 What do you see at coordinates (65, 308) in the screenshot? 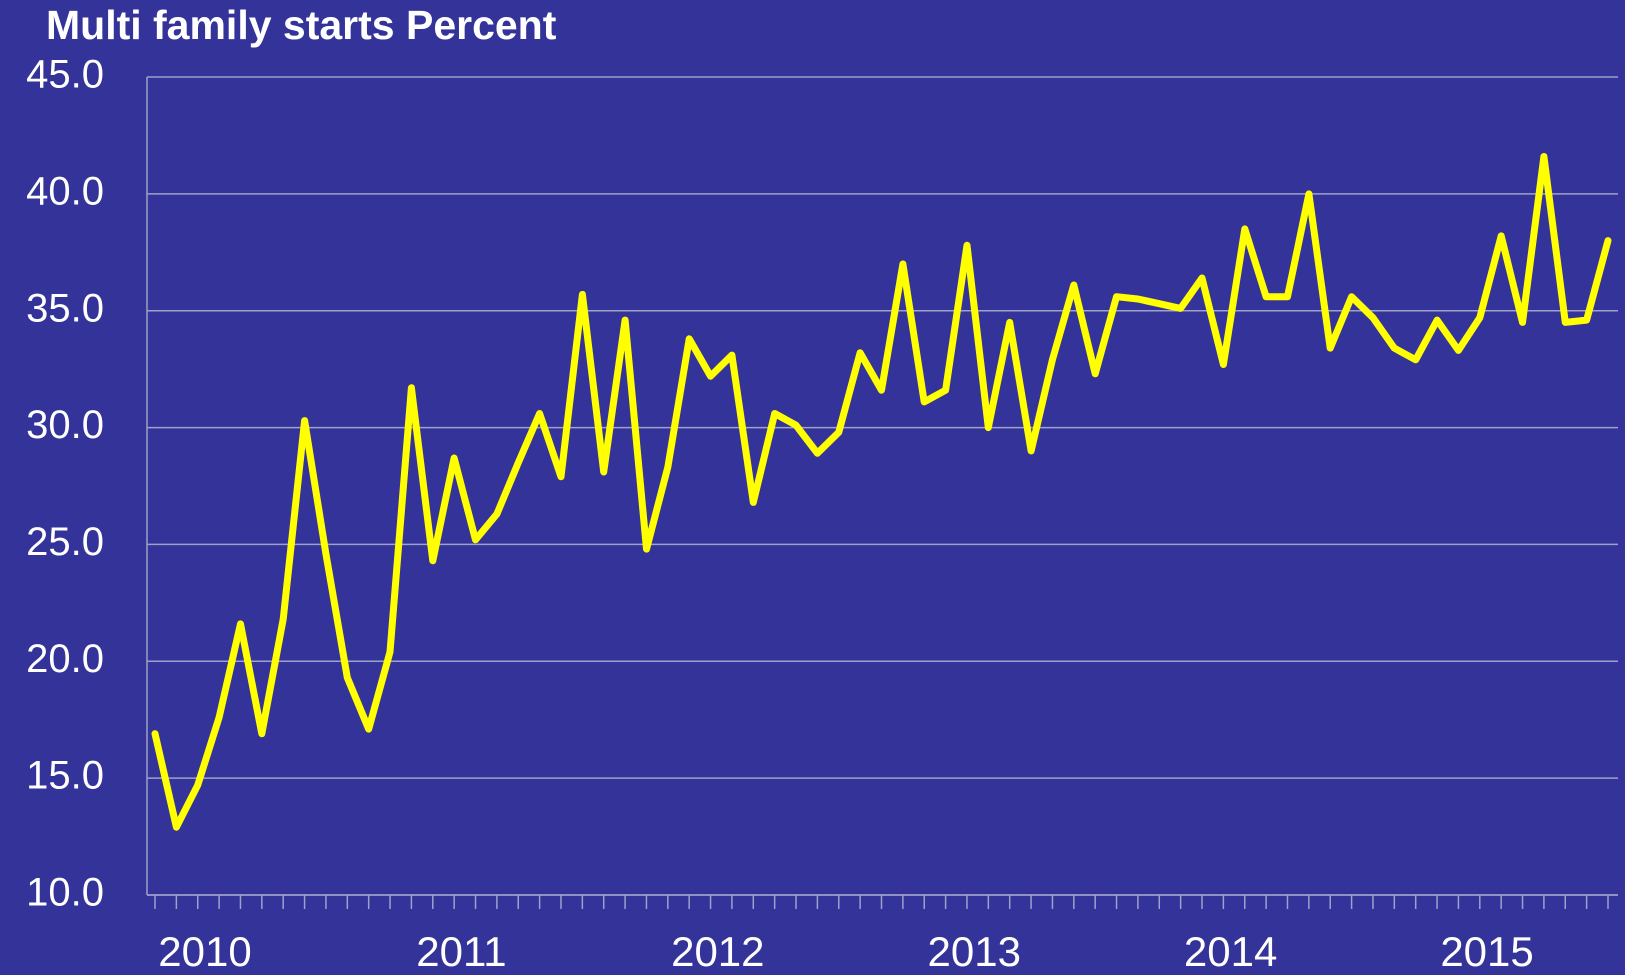
I see `y-tick-label: 35.0` at bounding box center [65, 308].